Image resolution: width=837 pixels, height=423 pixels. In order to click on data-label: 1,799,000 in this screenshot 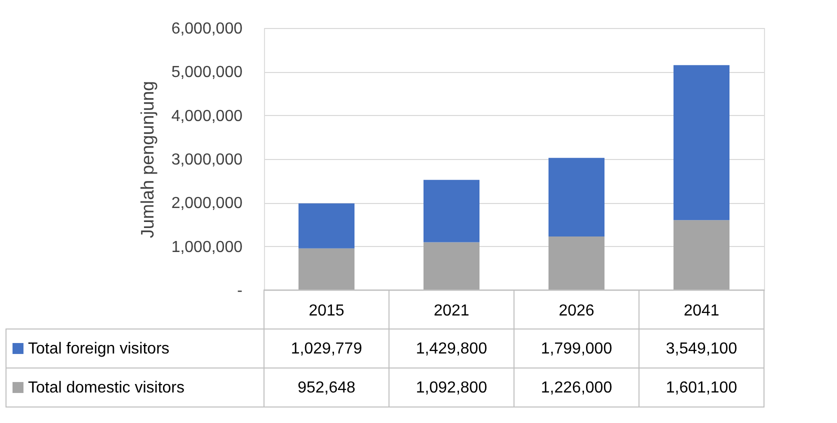, I will do `click(576, 349)`.